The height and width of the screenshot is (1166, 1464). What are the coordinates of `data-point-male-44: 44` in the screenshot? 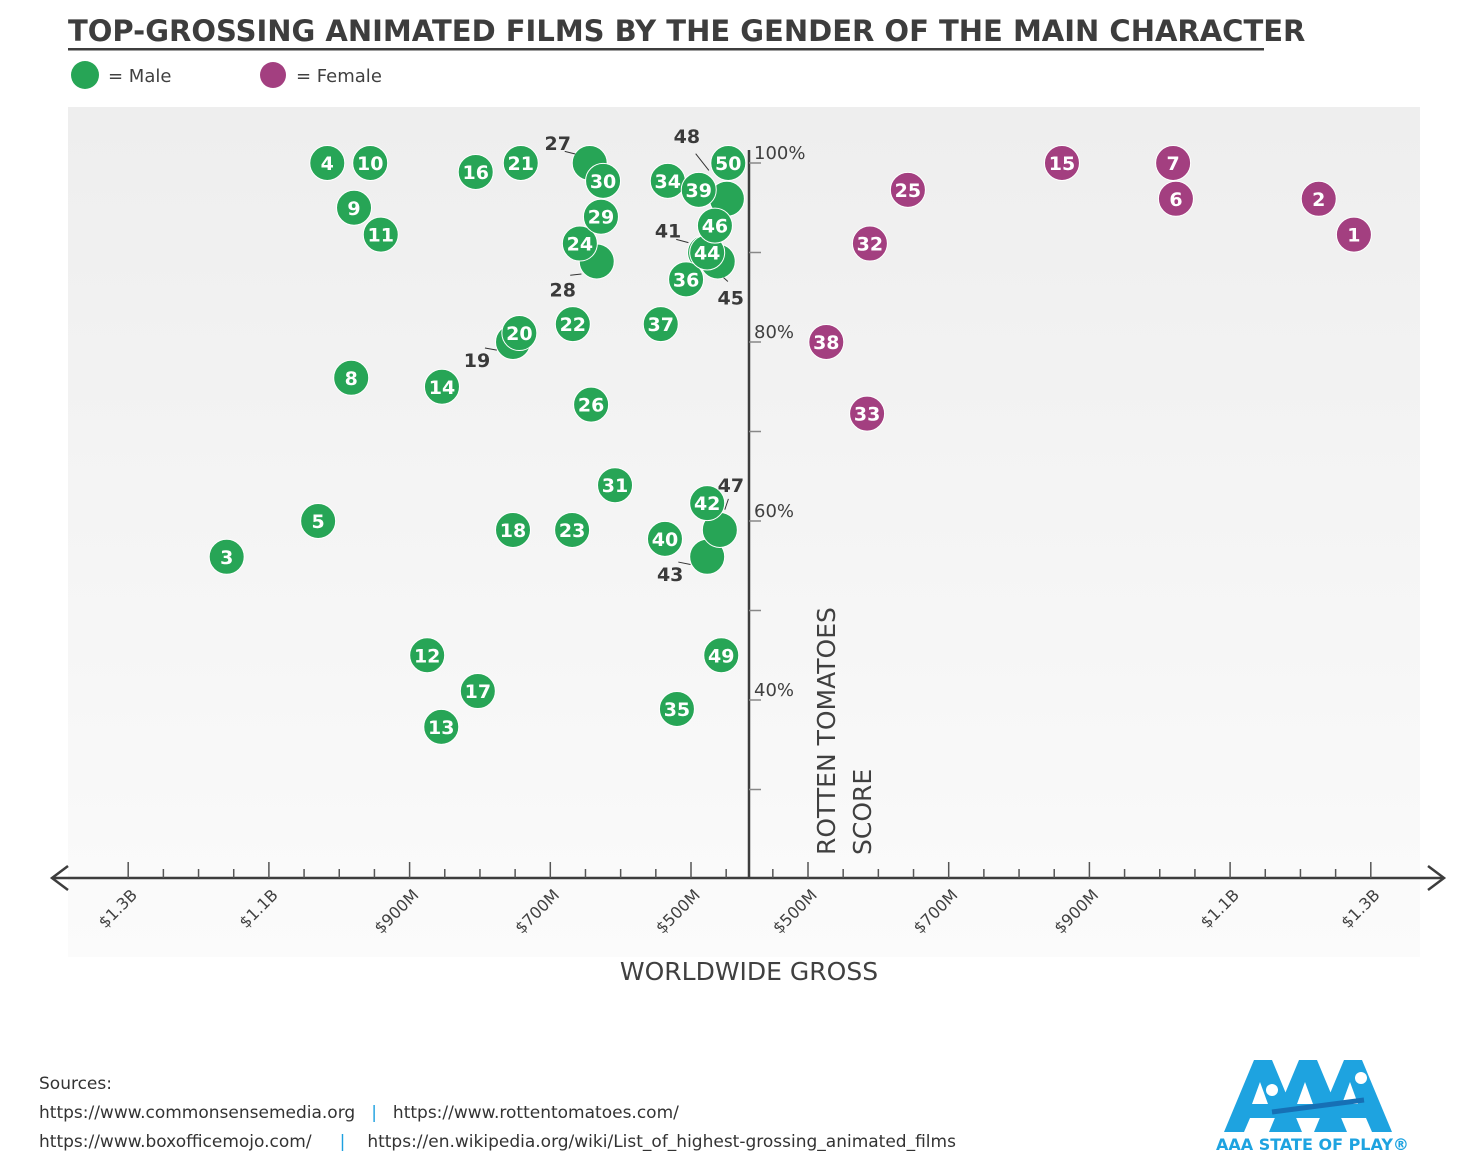 It's located at (707, 252).